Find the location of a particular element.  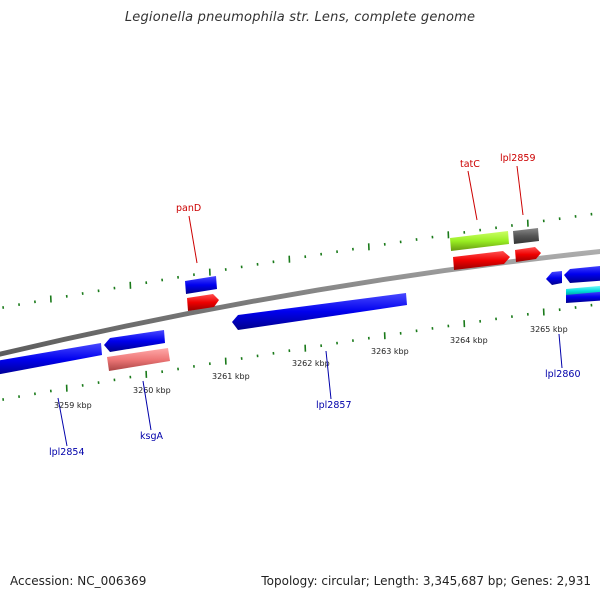

gene-feature-tatC-b is located at coordinates (481, 260).